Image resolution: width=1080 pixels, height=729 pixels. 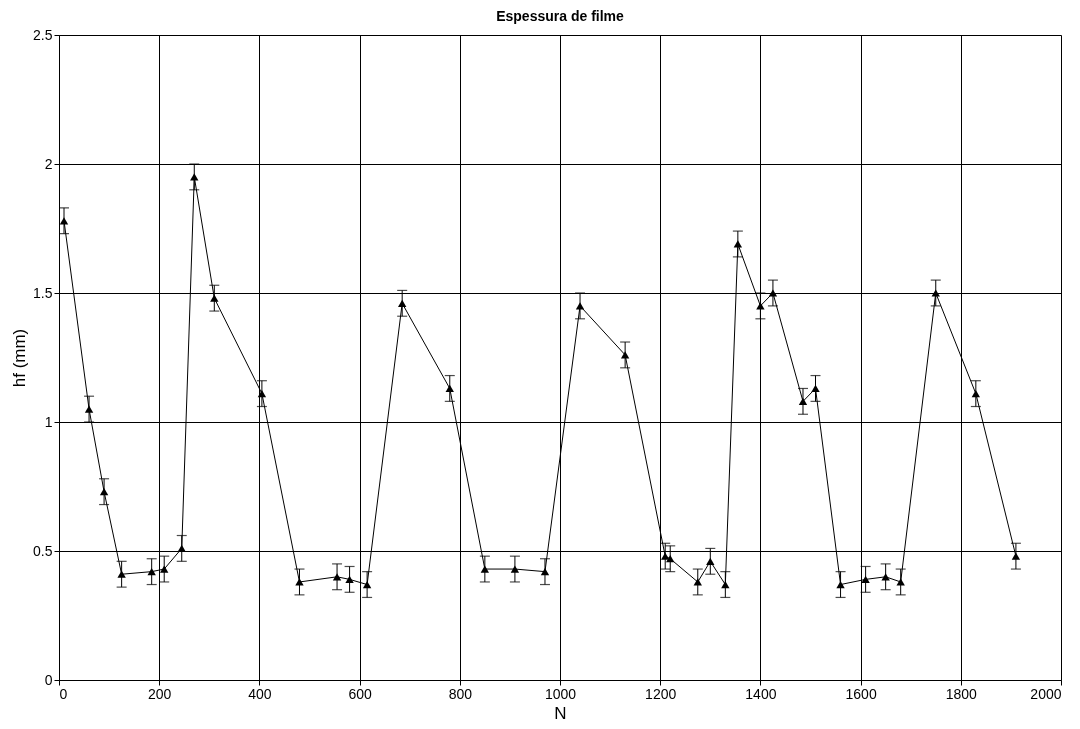 I want to click on y-axis-title: hf (mm), so click(x=20, y=358).